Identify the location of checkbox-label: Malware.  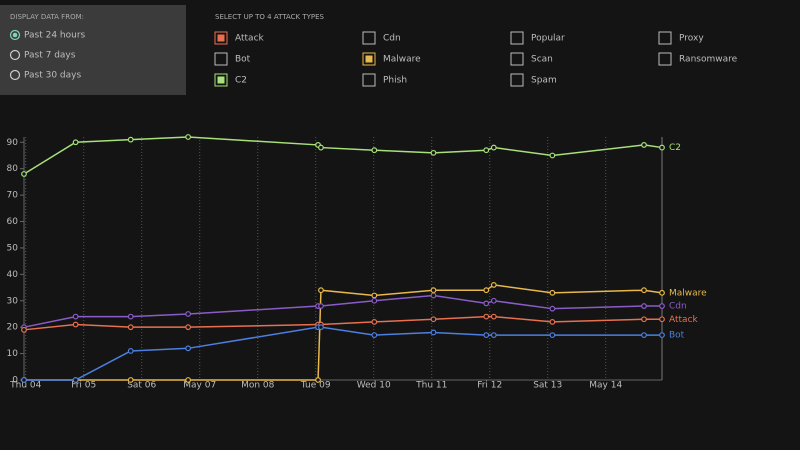
(402, 60).